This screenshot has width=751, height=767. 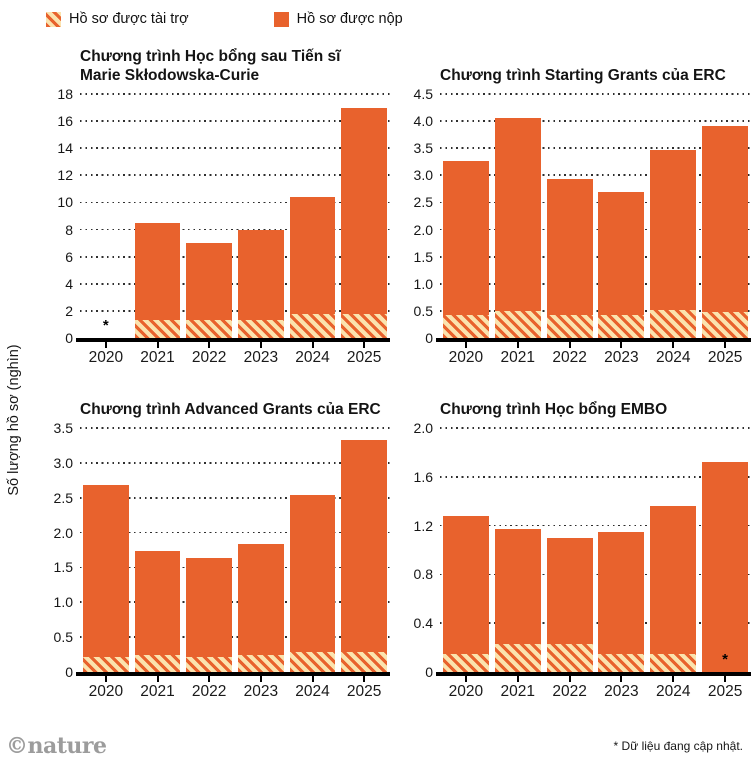 What do you see at coordinates (517, 691) in the screenshot?
I see `year-label: 2021` at bounding box center [517, 691].